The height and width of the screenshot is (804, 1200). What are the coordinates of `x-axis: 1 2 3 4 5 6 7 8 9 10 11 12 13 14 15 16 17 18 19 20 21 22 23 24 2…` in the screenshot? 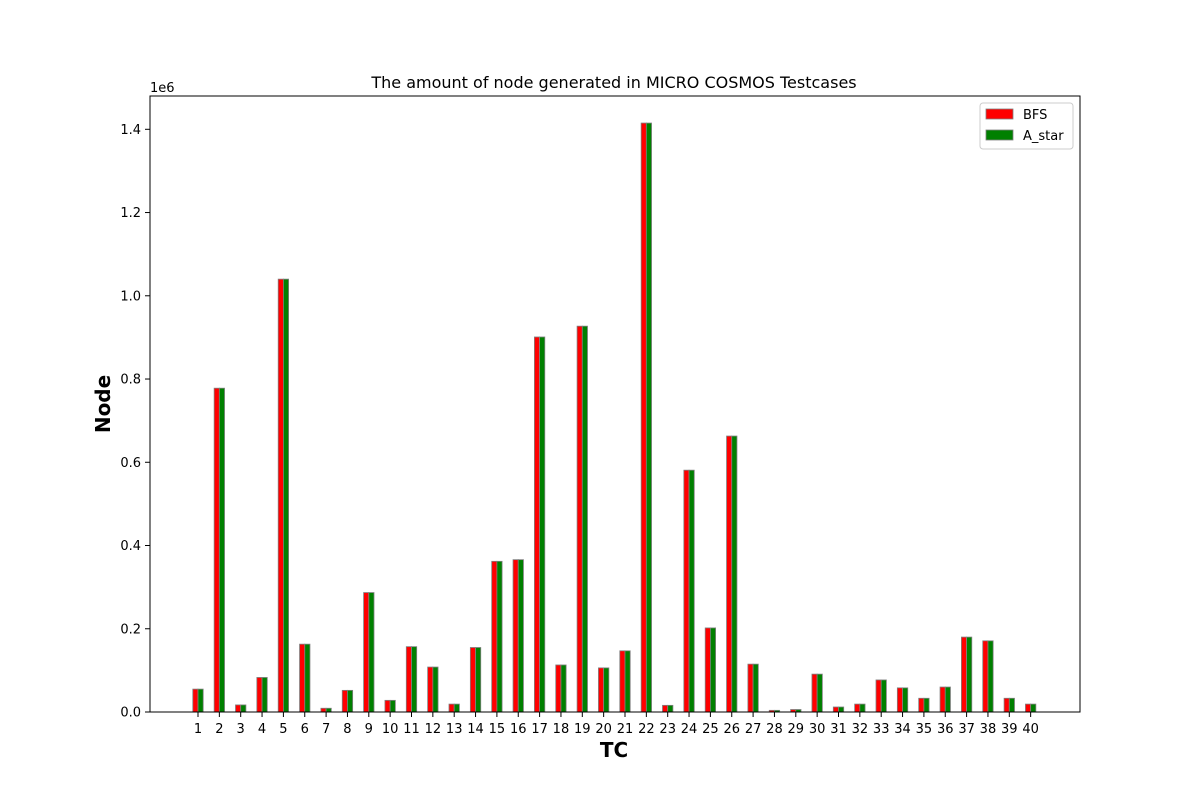 It's located at (616, 724).